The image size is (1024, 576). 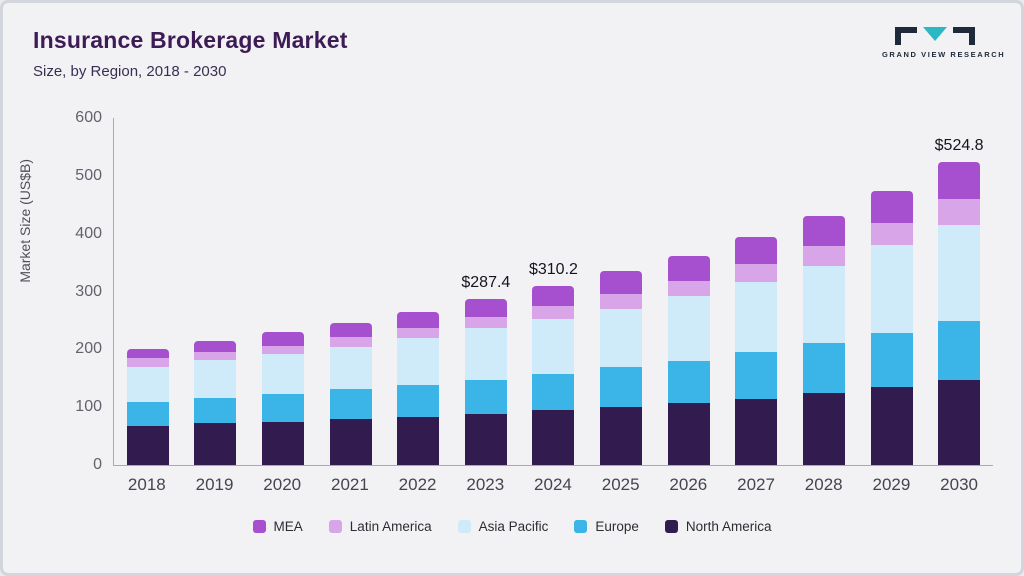 What do you see at coordinates (485, 382) in the screenshot?
I see `bar-stack-2023` at bounding box center [485, 382].